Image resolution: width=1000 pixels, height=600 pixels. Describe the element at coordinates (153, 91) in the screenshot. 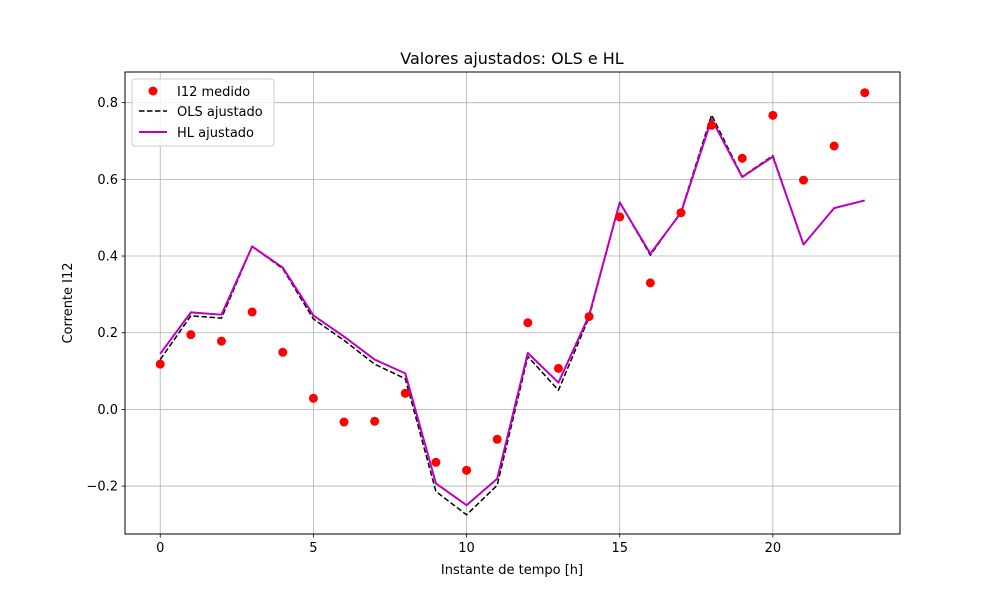

I see `legend-marker-measured` at that location.